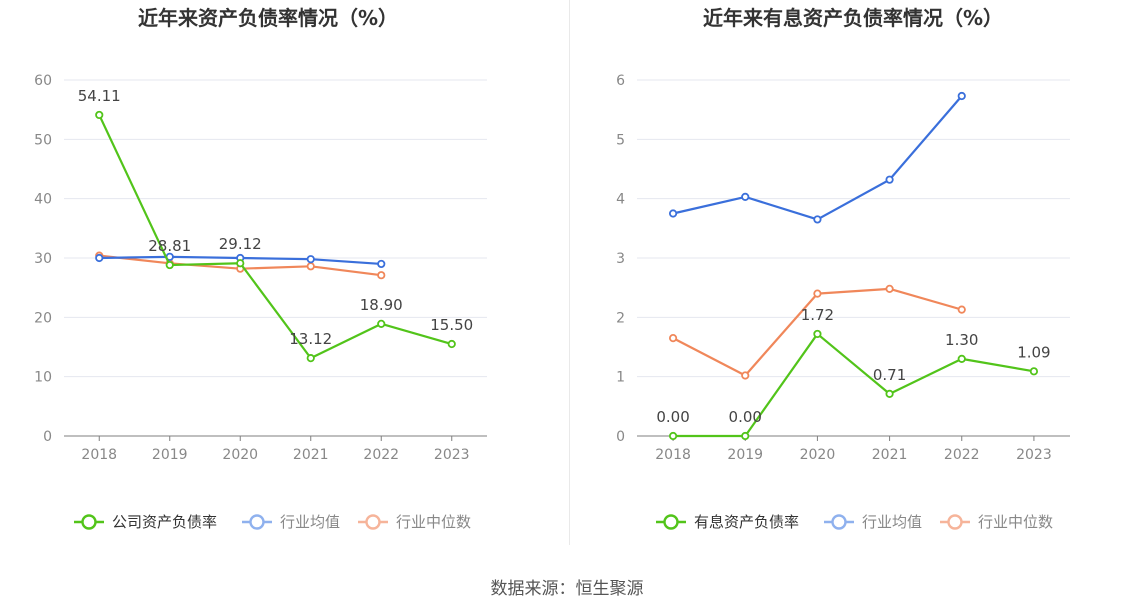  Describe the element at coordinates (746, 522) in the screenshot. I see `legend-label: 有息资产负债率` at that location.